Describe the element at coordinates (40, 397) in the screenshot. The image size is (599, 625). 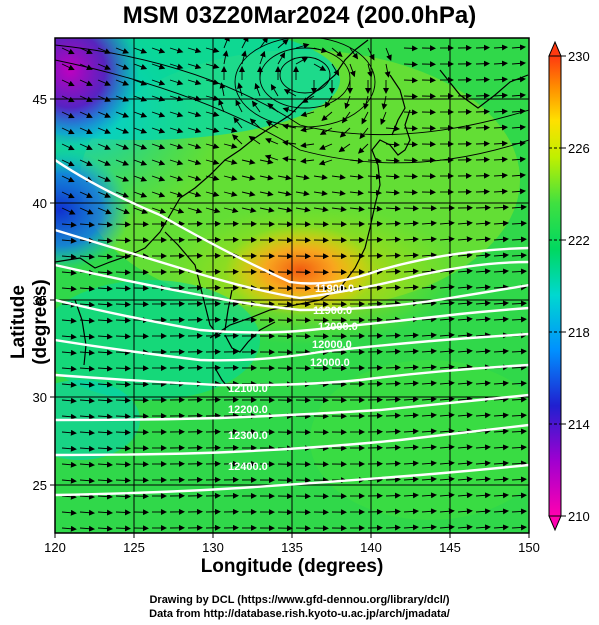
I see `y-tick-label: 30` at that location.